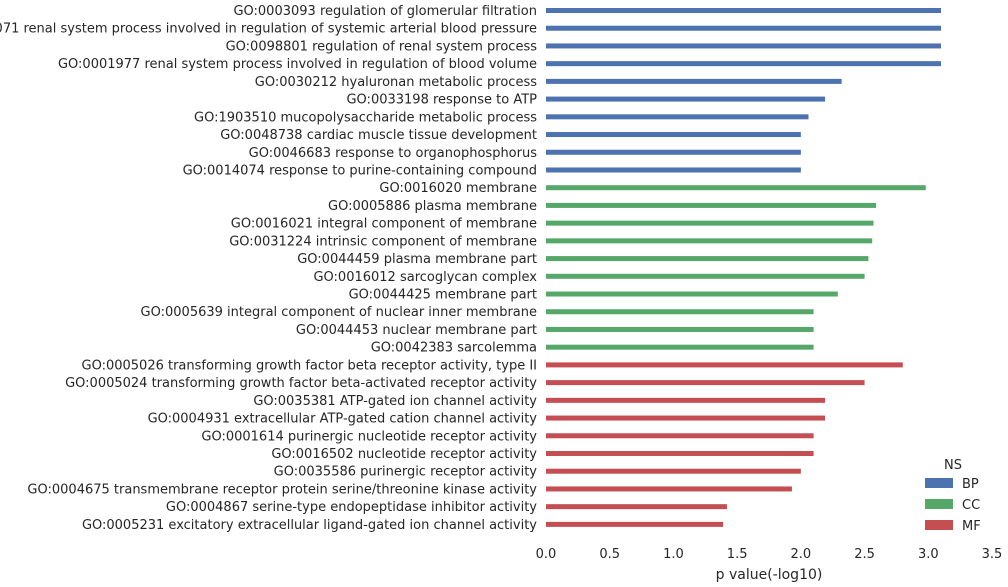 This screenshot has width=1008, height=587. Describe the element at coordinates (801, 554) in the screenshot. I see `x-tick-label: 2.0` at that location.